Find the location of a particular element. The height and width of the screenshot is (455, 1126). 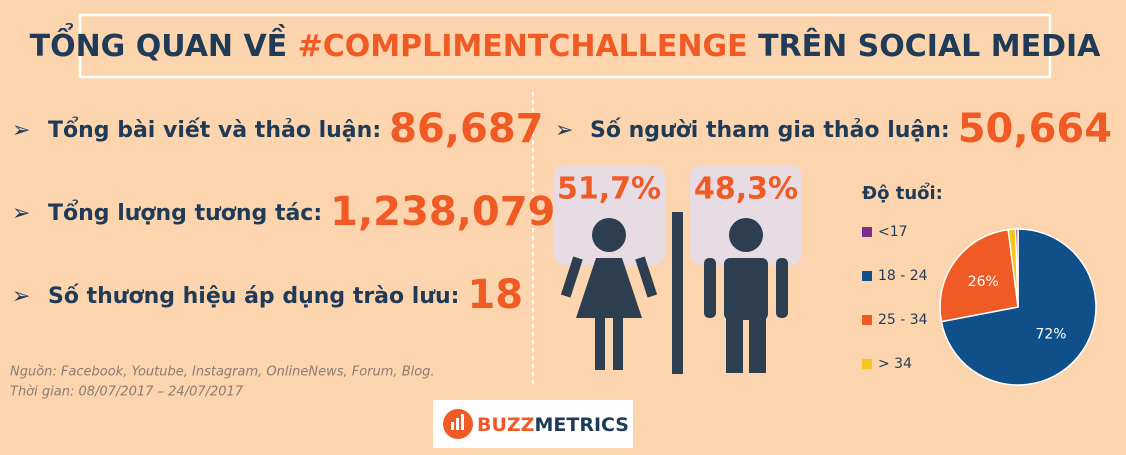

stat-value: 1,238,079 is located at coordinates (442, 212).